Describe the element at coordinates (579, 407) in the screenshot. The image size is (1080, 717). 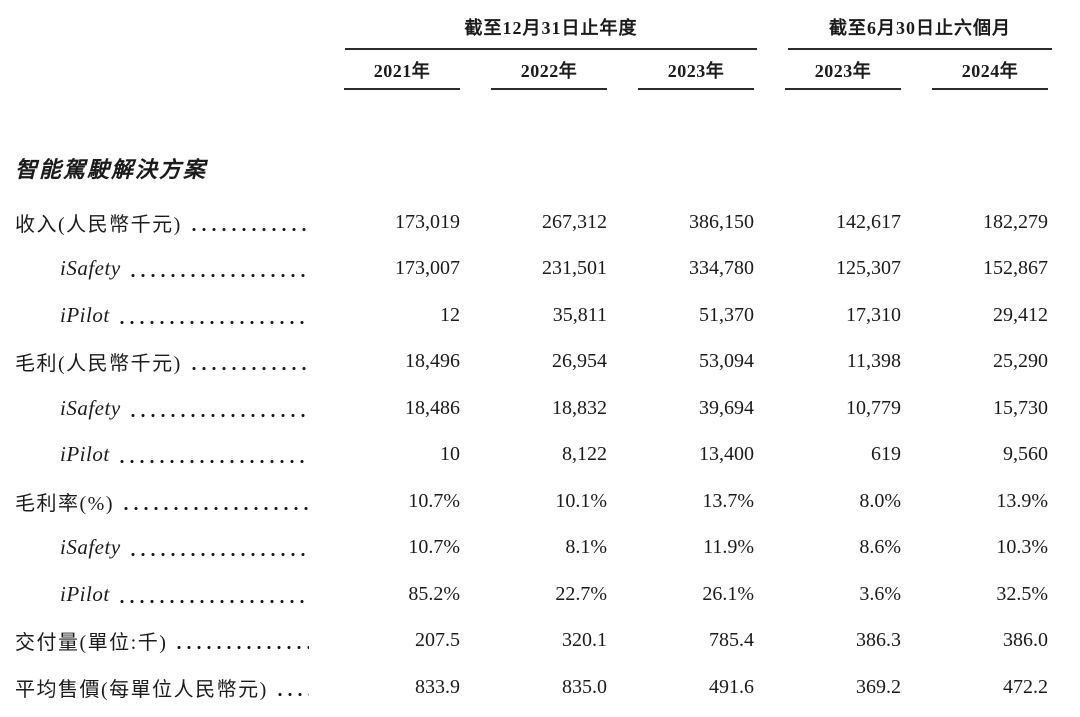
I see `table-cell: 18,832` at that location.